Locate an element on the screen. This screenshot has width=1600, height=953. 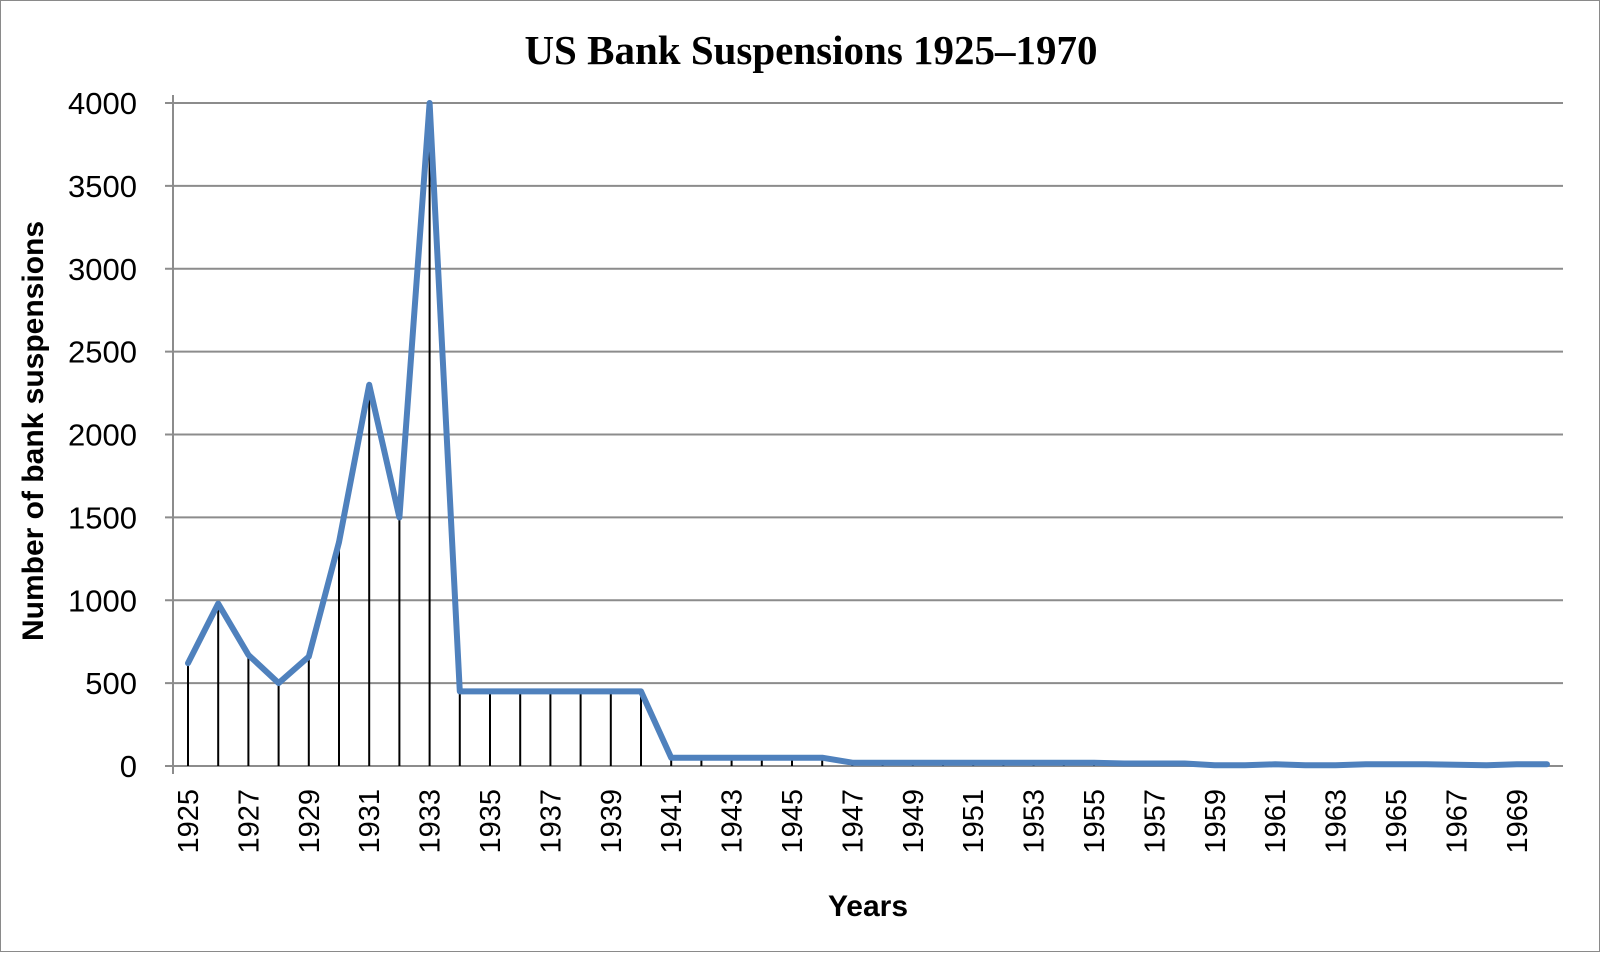
y-tick-label: 500 is located at coordinates (111, 683).